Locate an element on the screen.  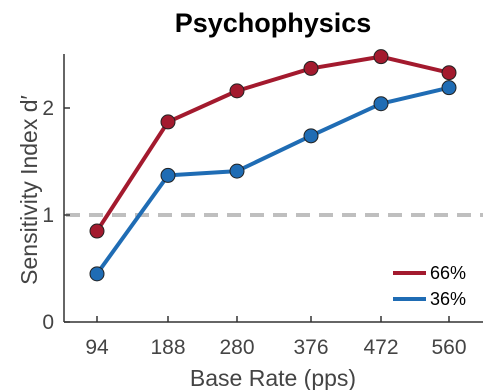
y-tick-label: 2 is located at coordinates (48, 108).